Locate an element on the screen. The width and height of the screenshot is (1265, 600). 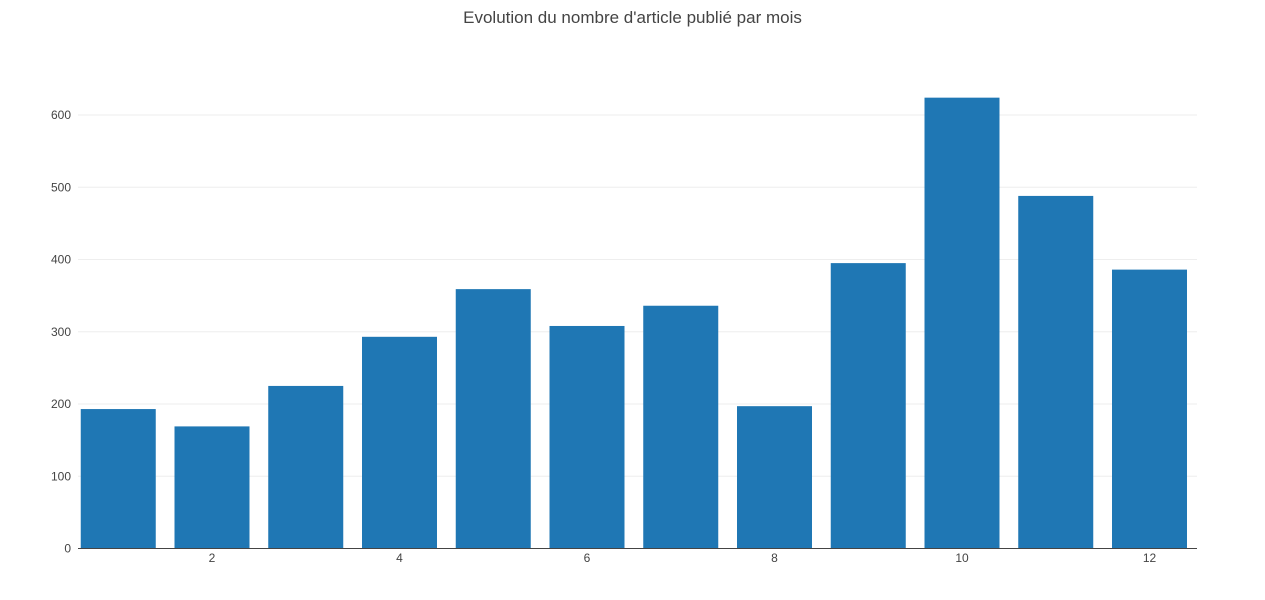
y-tick-label: 500 is located at coordinates (61, 187).